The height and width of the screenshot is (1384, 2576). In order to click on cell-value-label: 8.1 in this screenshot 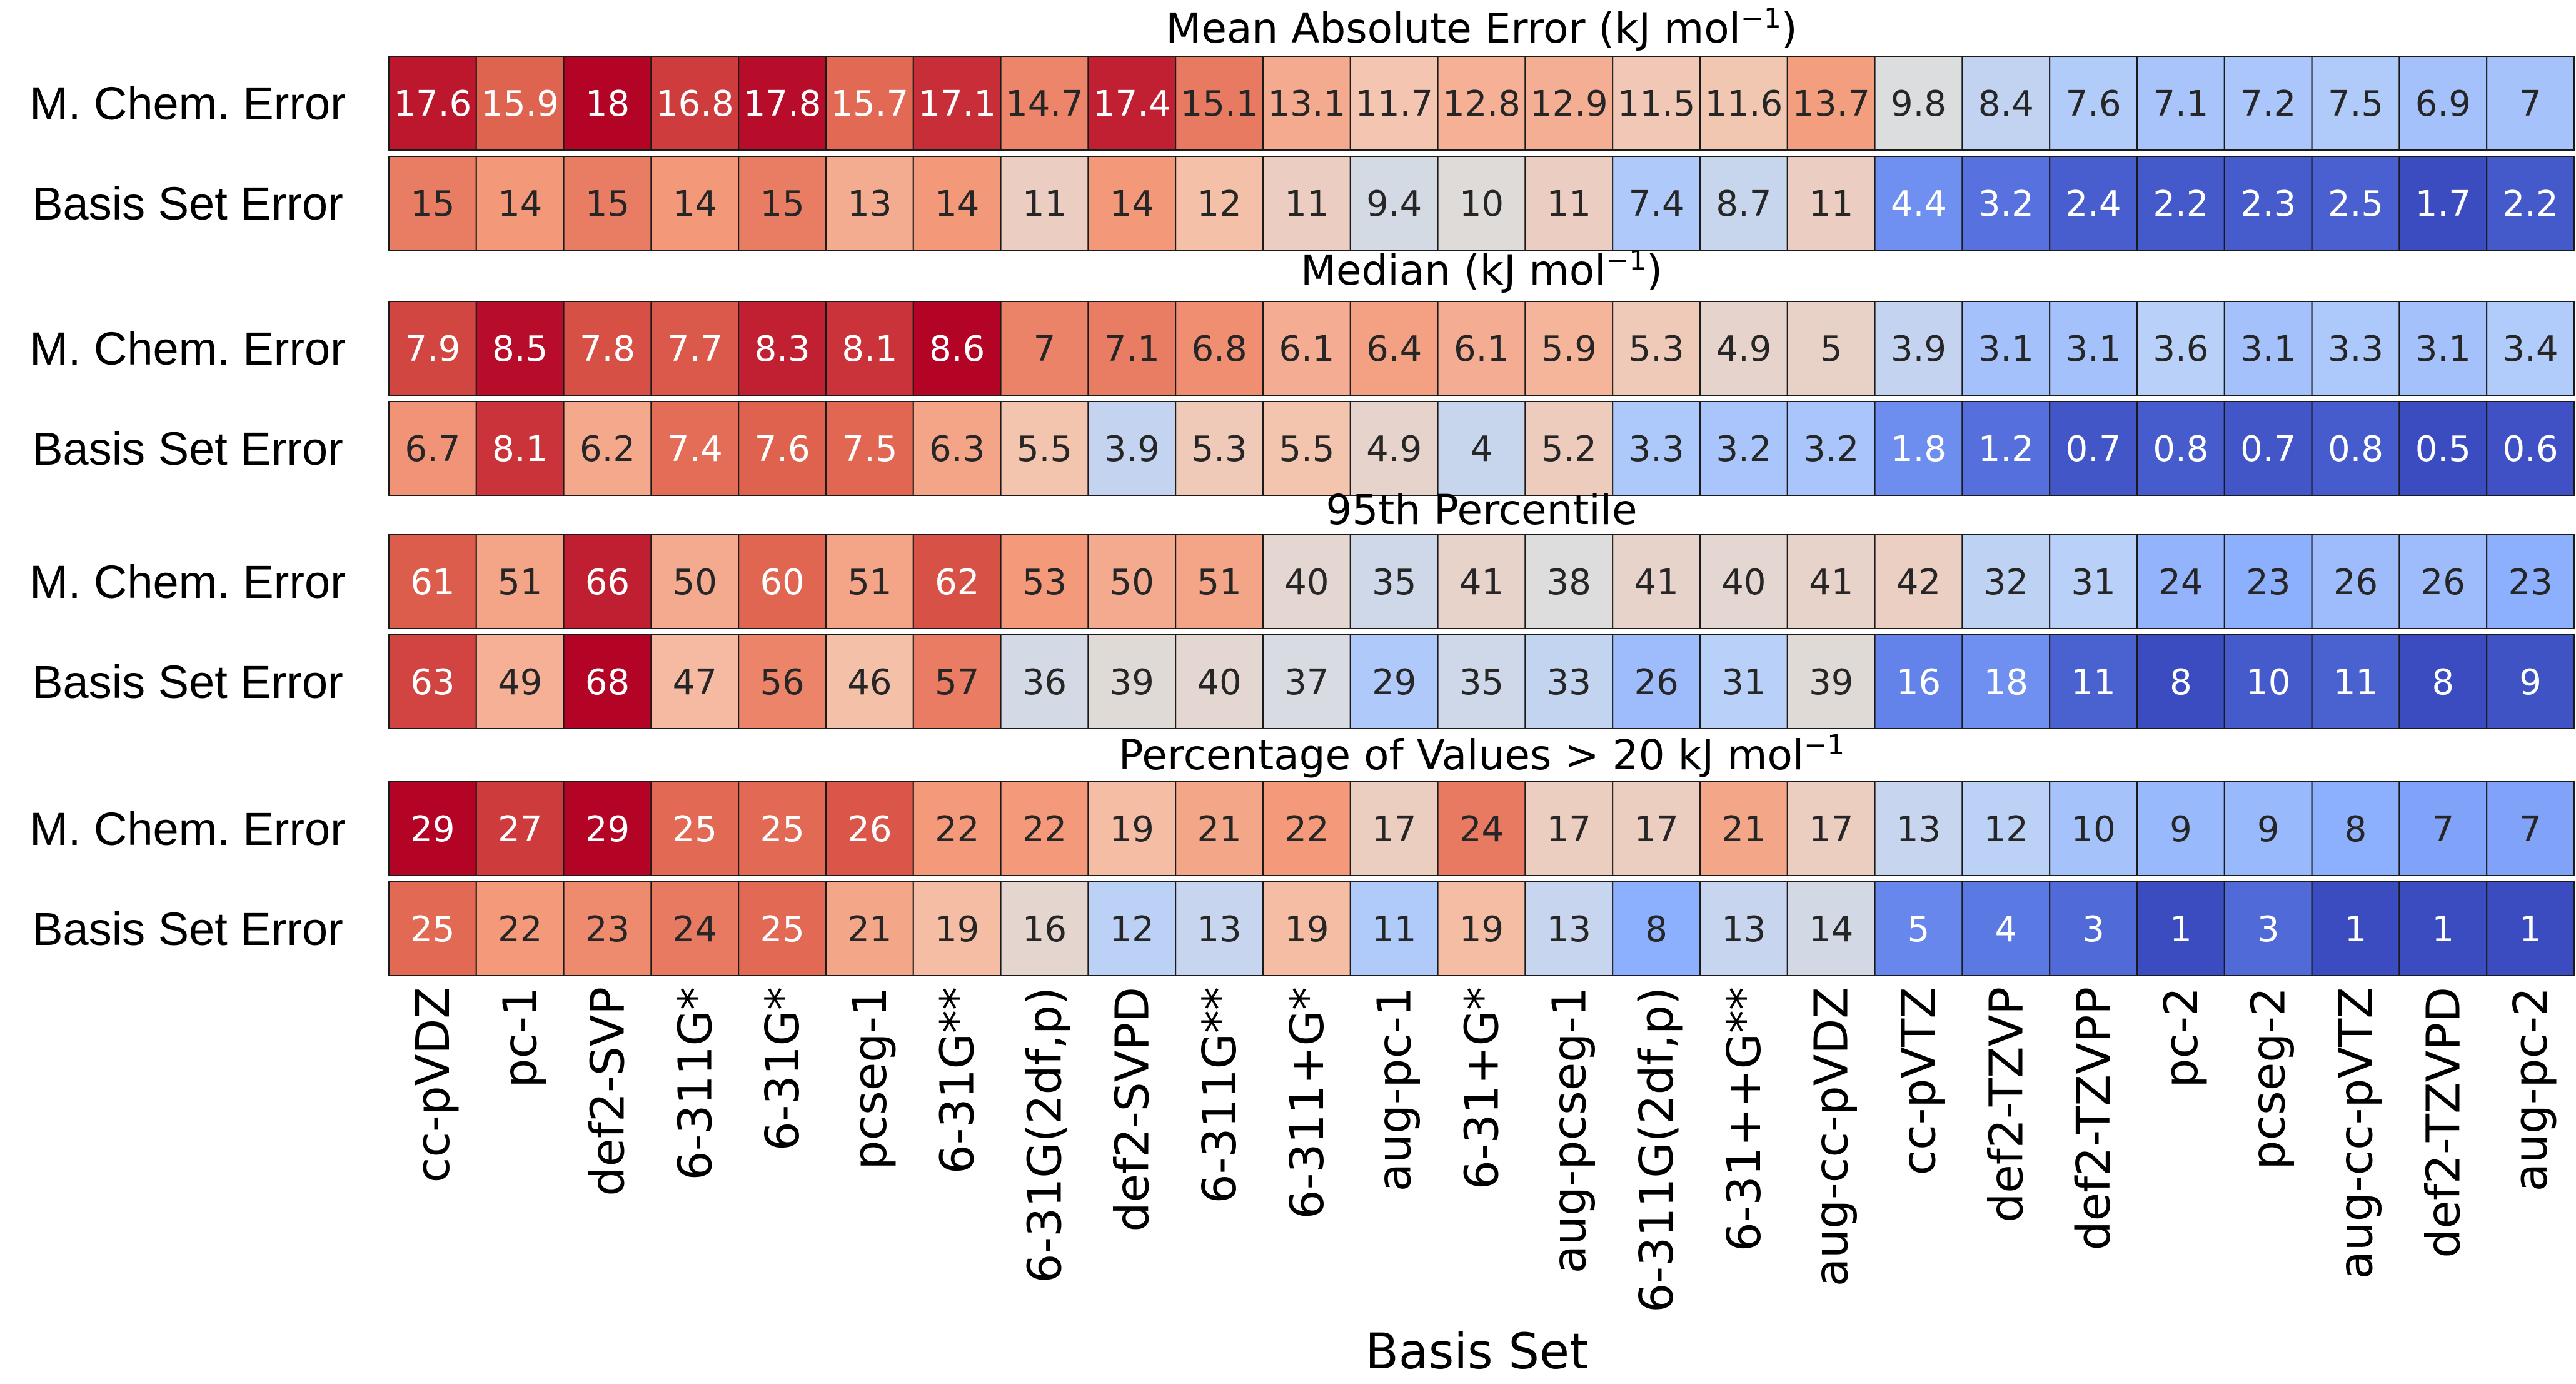, I will do `click(869, 349)`.